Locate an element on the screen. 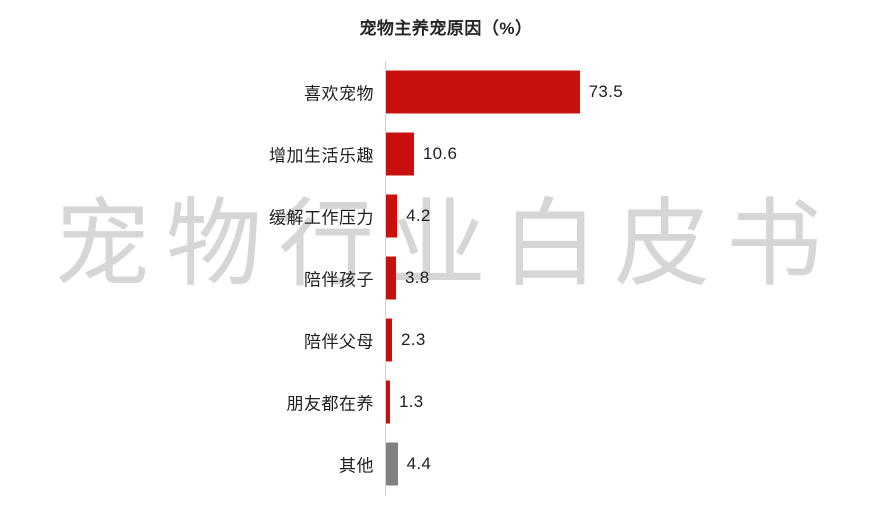 The width and height of the screenshot is (892, 508). bar-row: 增加生活乐趣 10.6 is located at coordinates (446, 154).